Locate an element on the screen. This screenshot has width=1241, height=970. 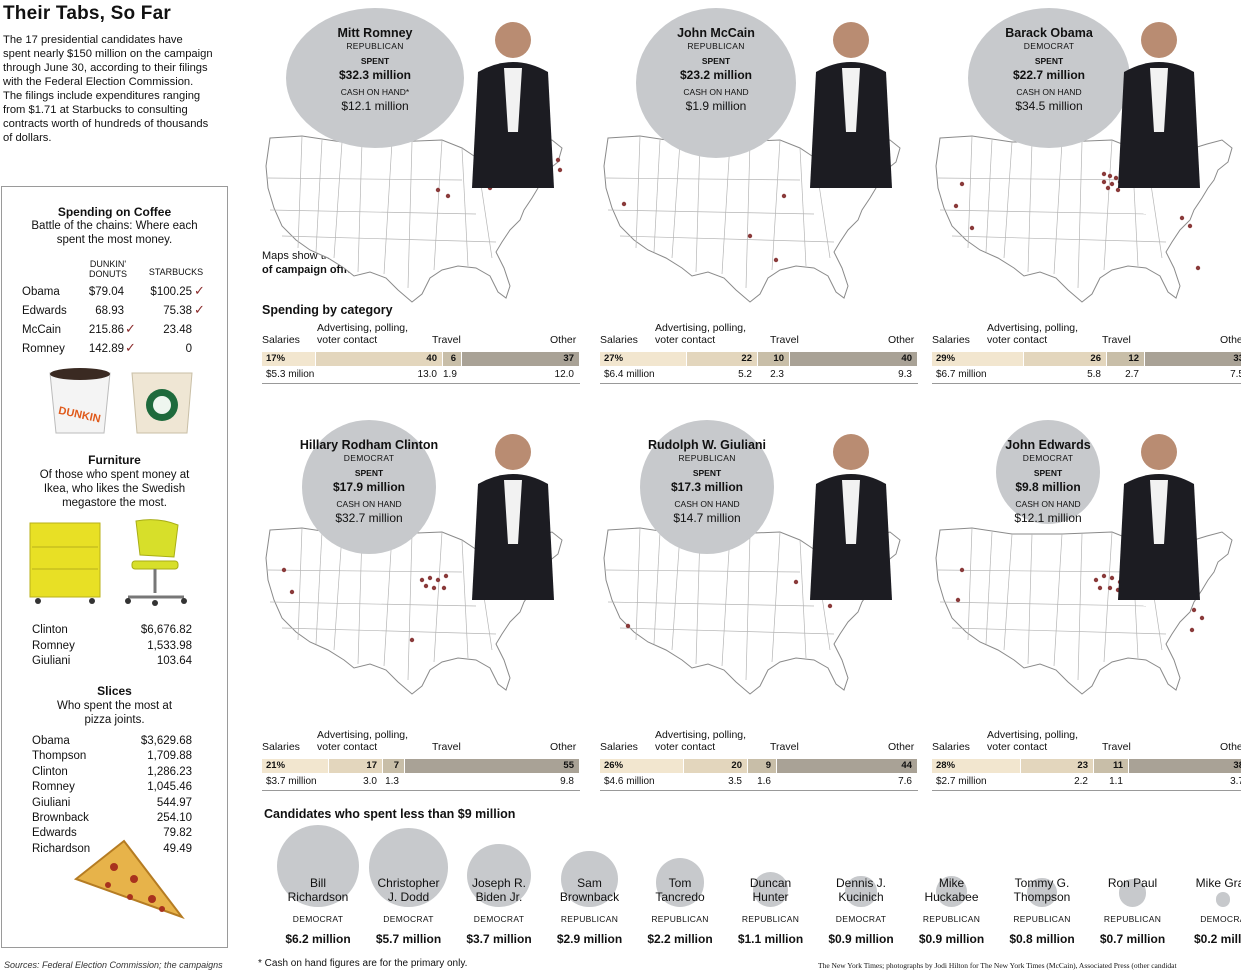
category-bar-label: 21% is located at coordinates (276, 765).